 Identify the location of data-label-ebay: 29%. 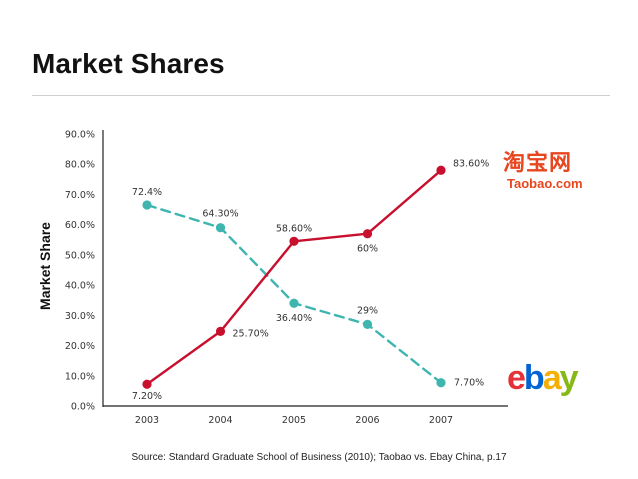
(367, 310).